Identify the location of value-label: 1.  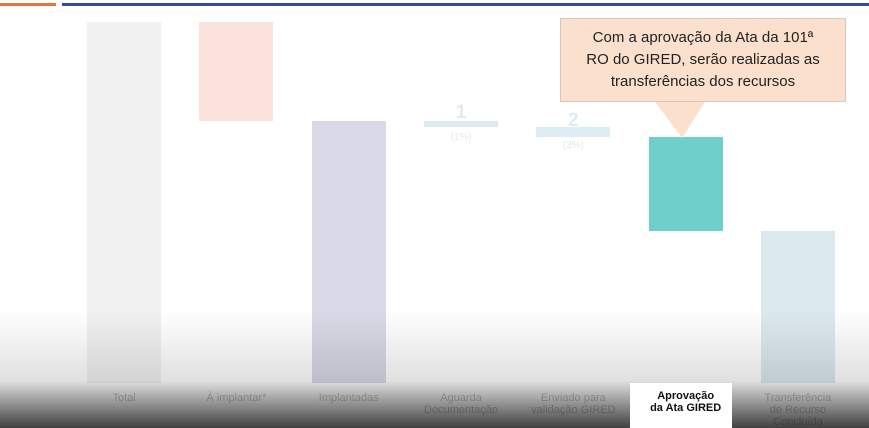
(461, 113).